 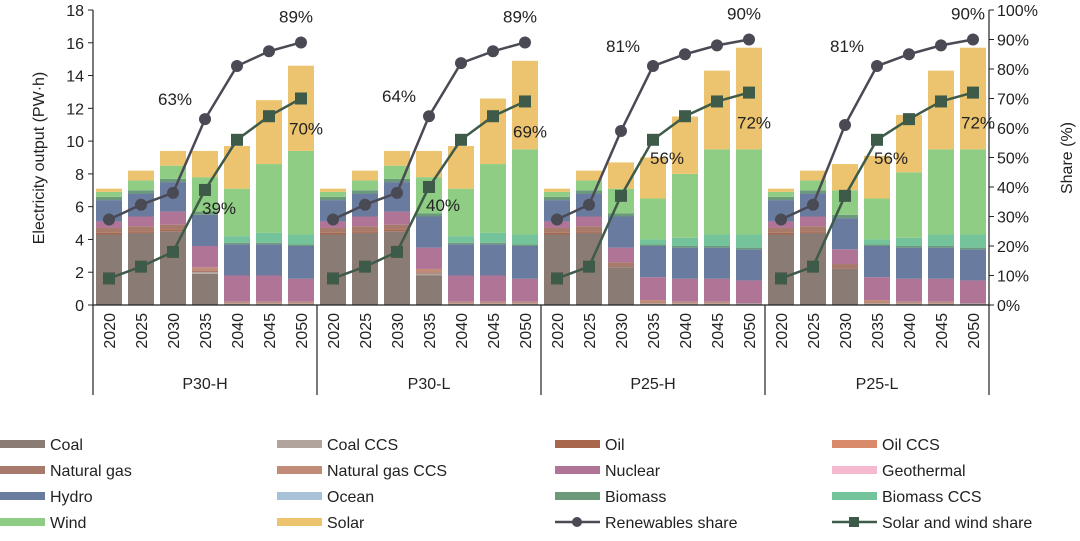 What do you see at coordinates (75, 77) in the screenshot?
I see `y-tick-label: 14` at bounding box center [75, 77].